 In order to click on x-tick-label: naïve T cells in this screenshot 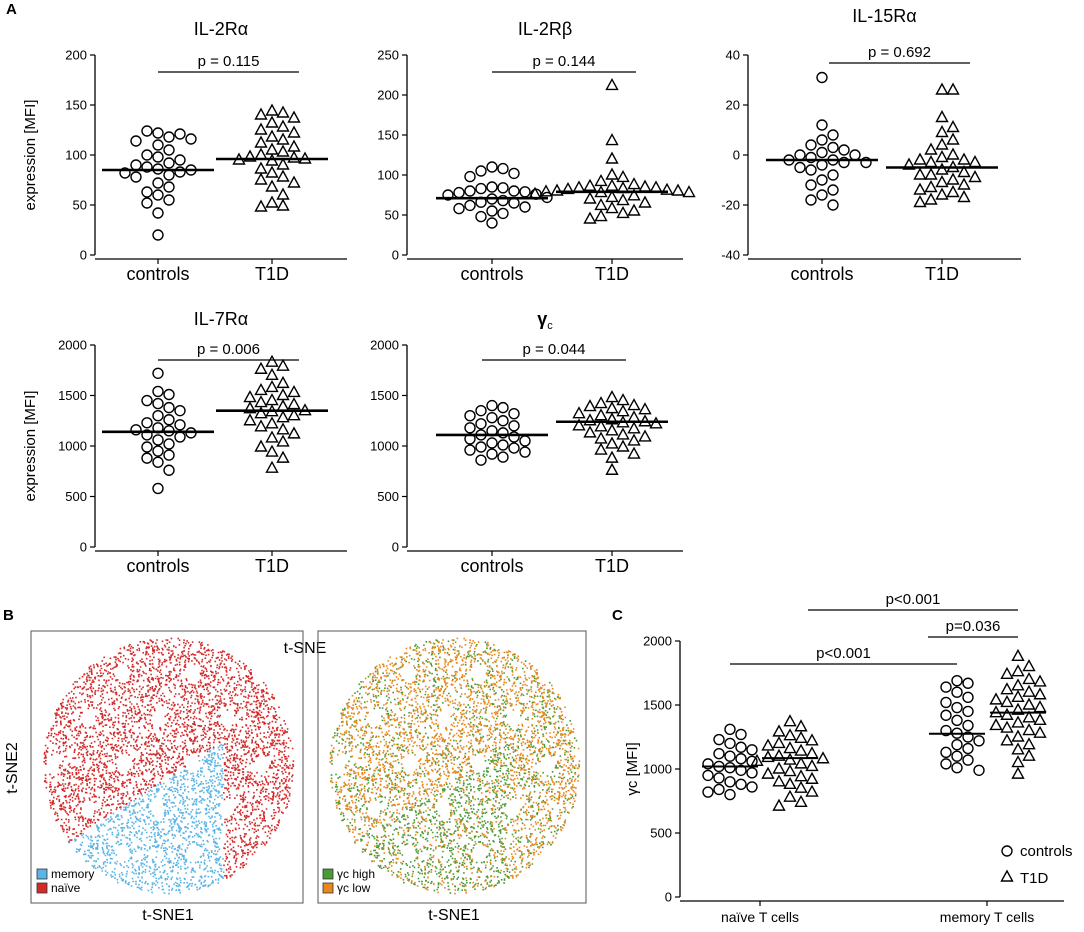, I will do `click(760, 917)`.